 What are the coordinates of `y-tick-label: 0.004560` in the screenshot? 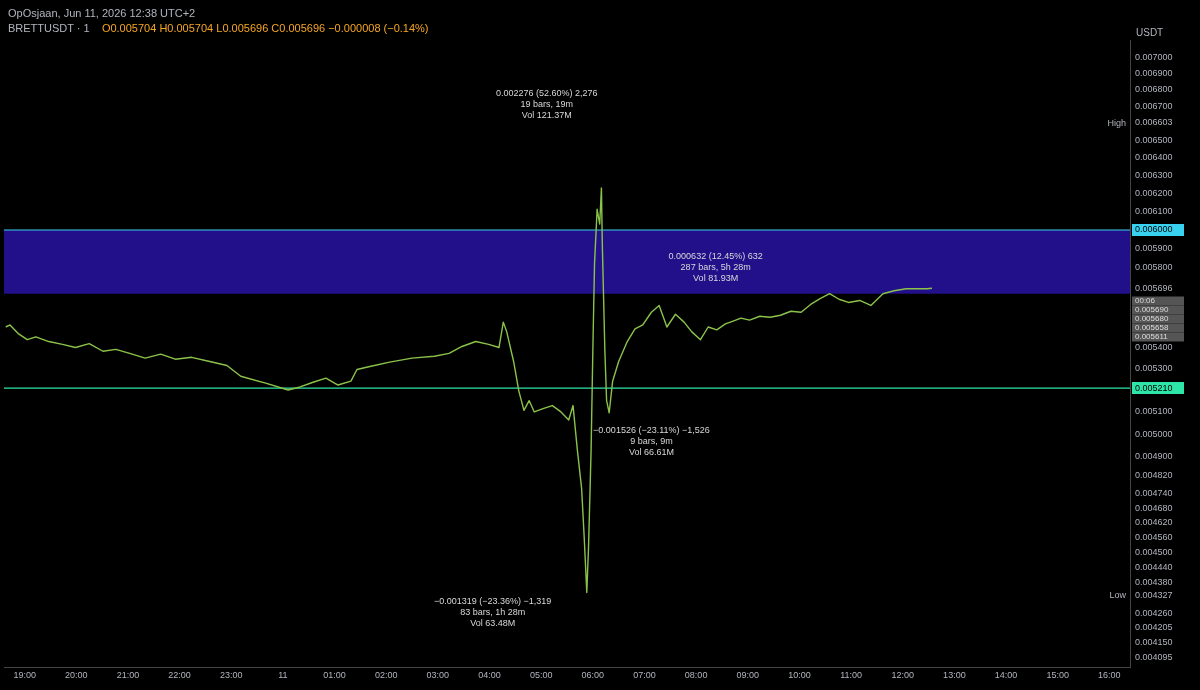 It's located at (1154, 536).